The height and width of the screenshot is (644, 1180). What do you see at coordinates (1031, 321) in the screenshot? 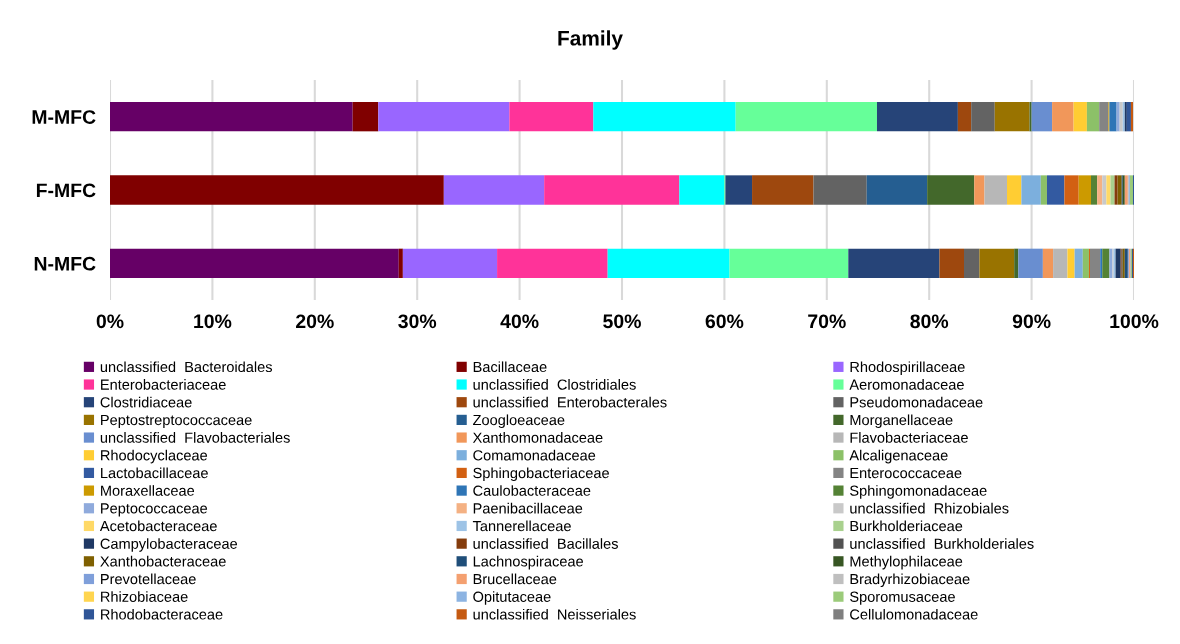
I see `x-tick-label: 90%` at bounding box center [1031, 321].